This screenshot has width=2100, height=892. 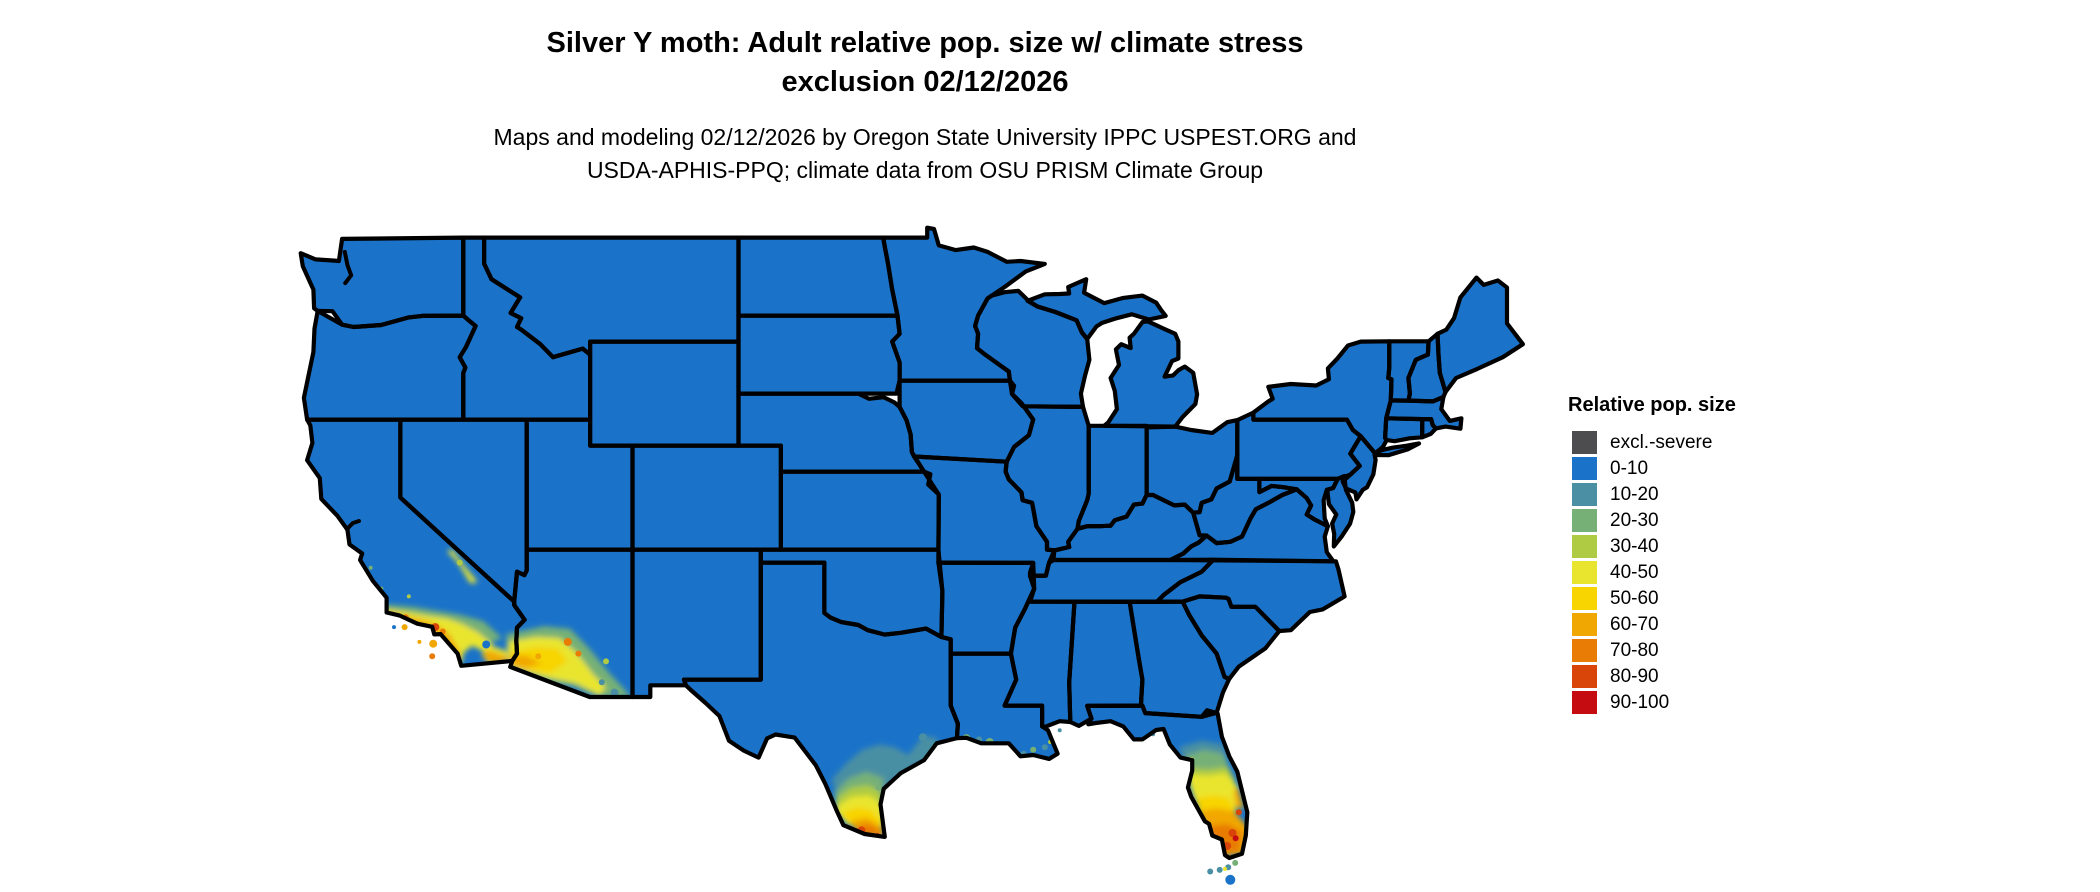 I want to click on state-nm, so click(x=696, y=623).